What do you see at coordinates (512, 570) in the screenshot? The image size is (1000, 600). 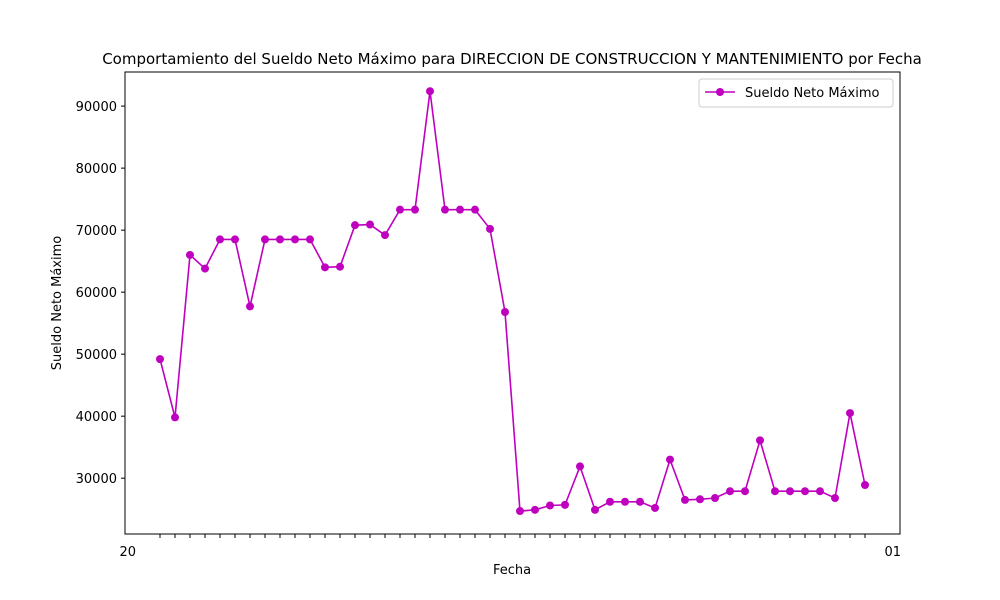 I see `x-axis-label: Fecha` at bounding box center [512, 570].